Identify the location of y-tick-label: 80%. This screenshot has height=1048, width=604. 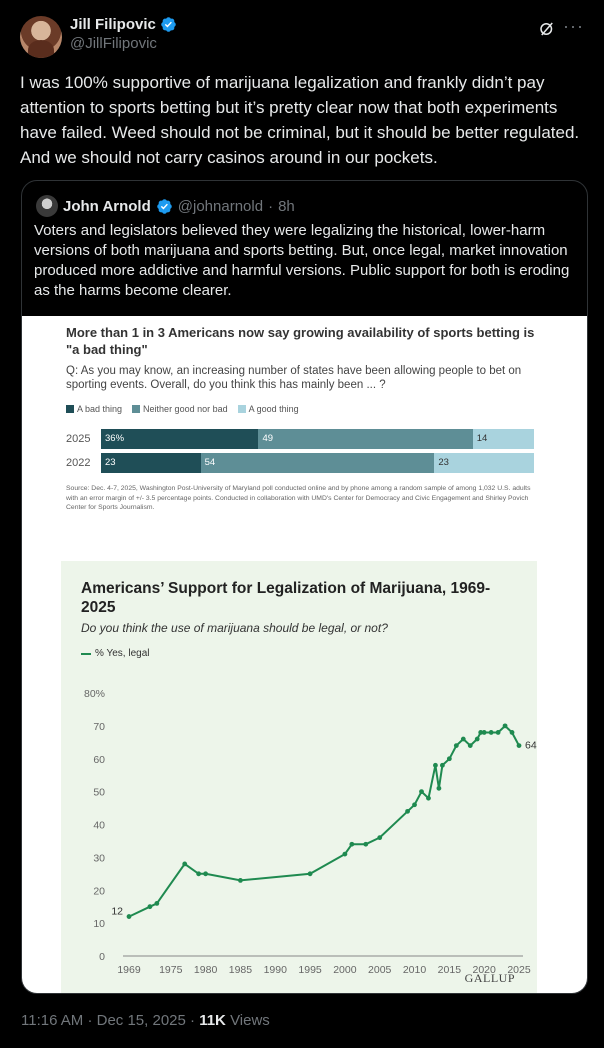
(94, 694).